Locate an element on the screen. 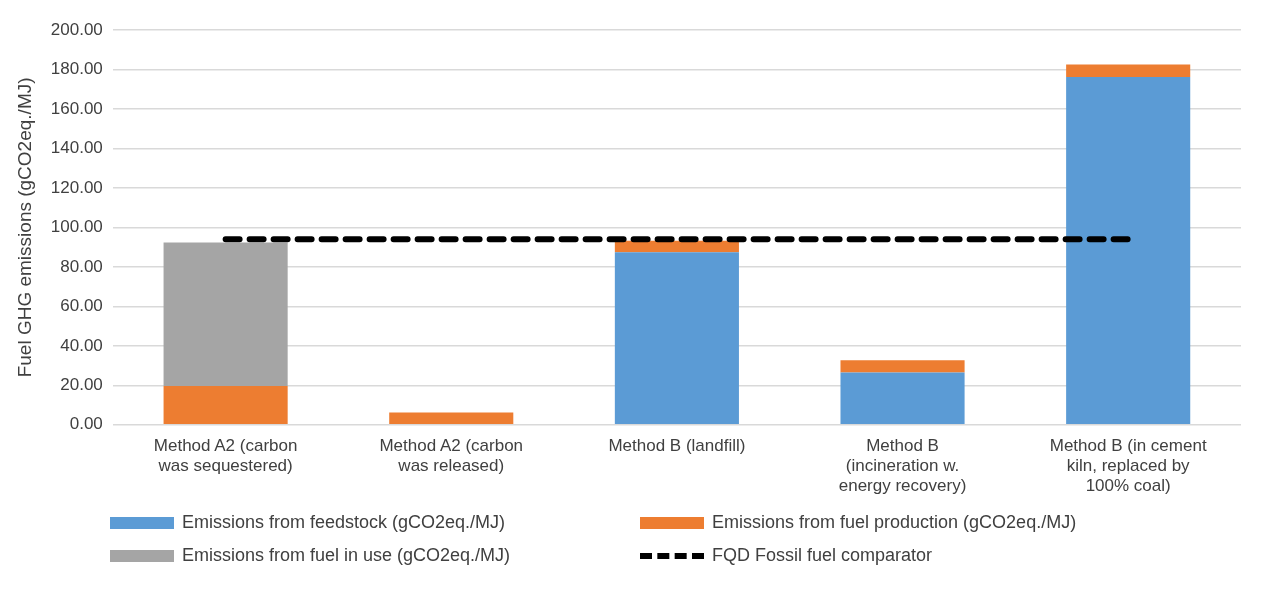 The height and width of the screenshot is (601, 1261). x-tick-label: Method A2 (carbon was sequestered) is located at coordinates (225, 455).